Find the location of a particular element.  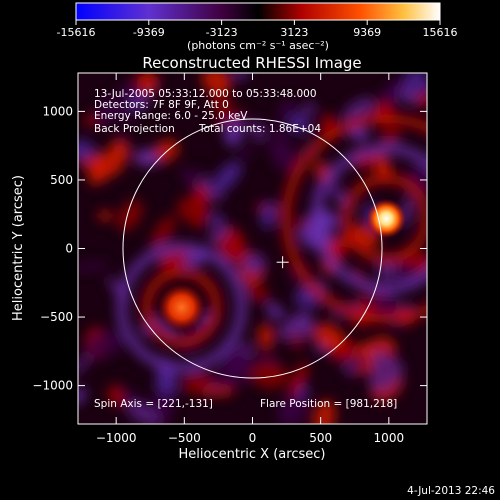

x-tick-label: −500 is located at coordinates (184, 438).